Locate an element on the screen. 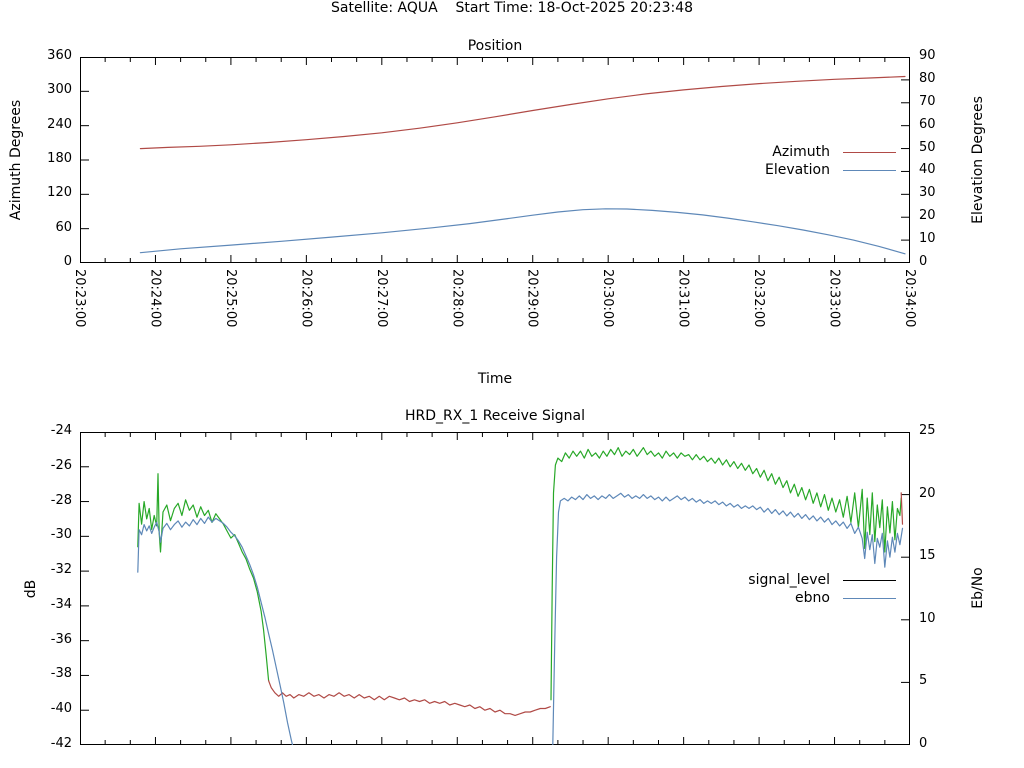 This screenshot has width=1024, height=768. azimuth-axis-label: Azimuth Degrees is located at coordinates (16, 160).